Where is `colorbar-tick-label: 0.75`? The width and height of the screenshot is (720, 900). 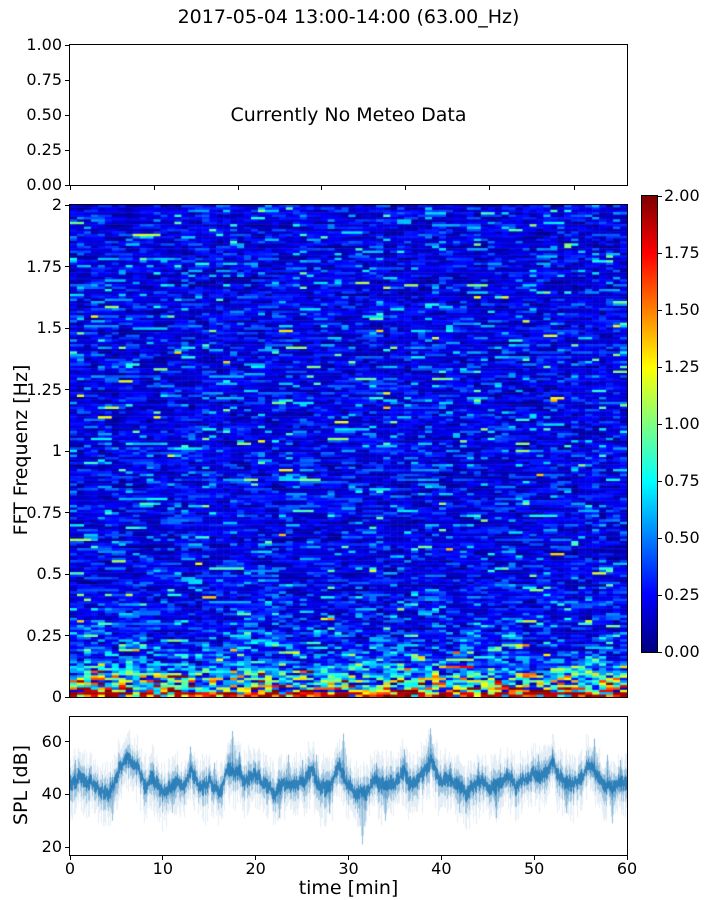 colorbar-tick-label: 0.75 is located at coordinates (682, 480).